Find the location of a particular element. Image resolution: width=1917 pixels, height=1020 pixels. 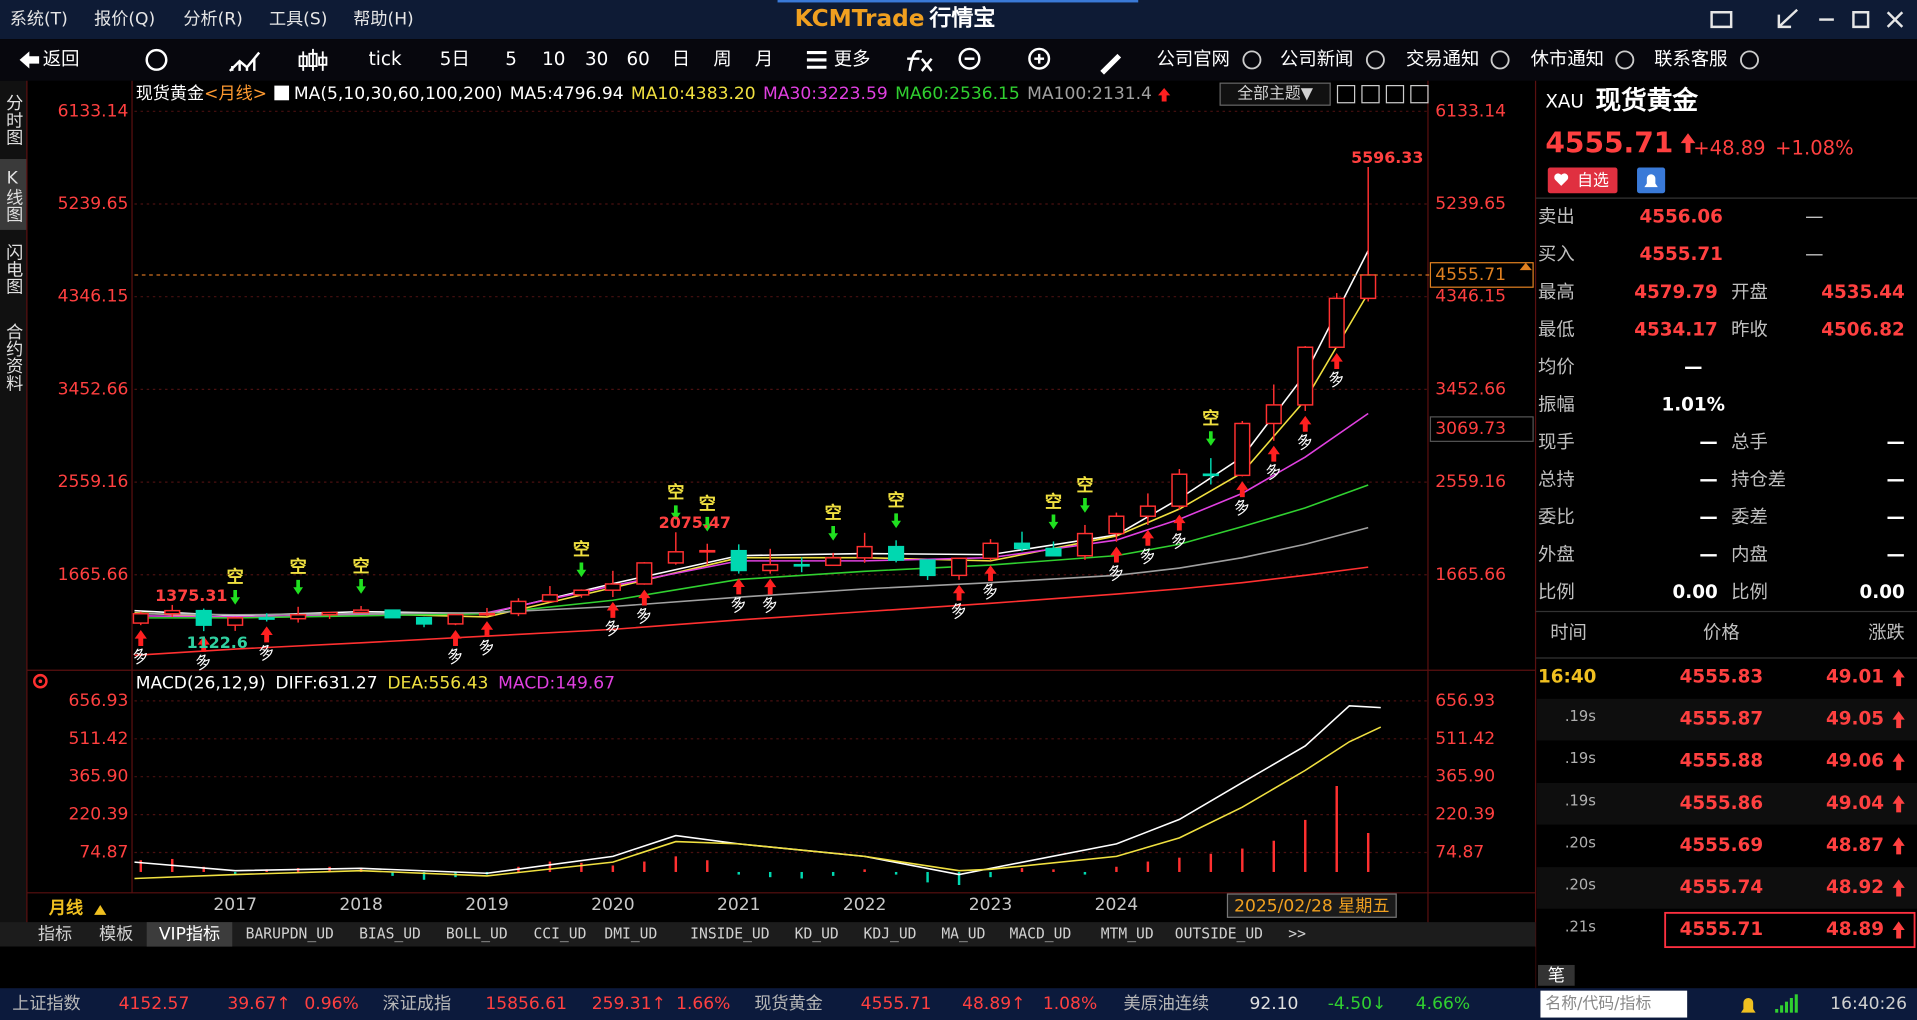

indicator-tab: >> is located at coordinates (1297, 933).